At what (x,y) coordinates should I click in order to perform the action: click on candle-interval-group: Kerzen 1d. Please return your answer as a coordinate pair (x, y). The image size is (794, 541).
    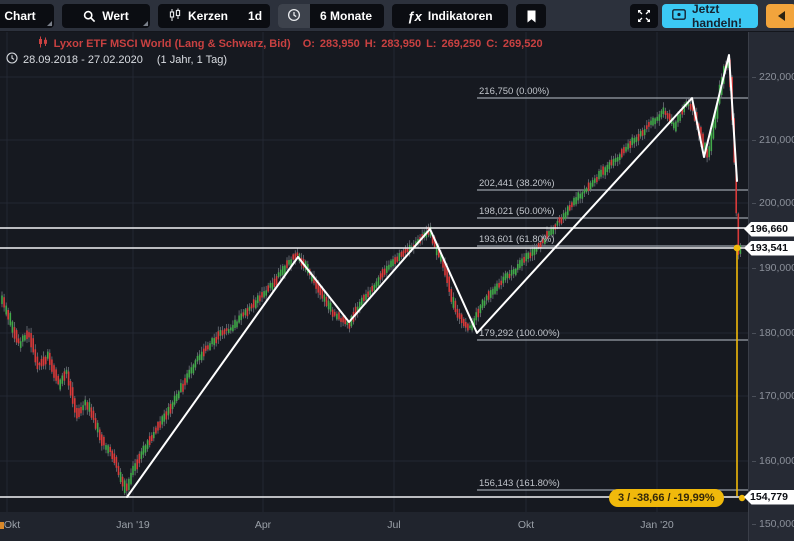
    Looking at the image, I should click on (214, 16).